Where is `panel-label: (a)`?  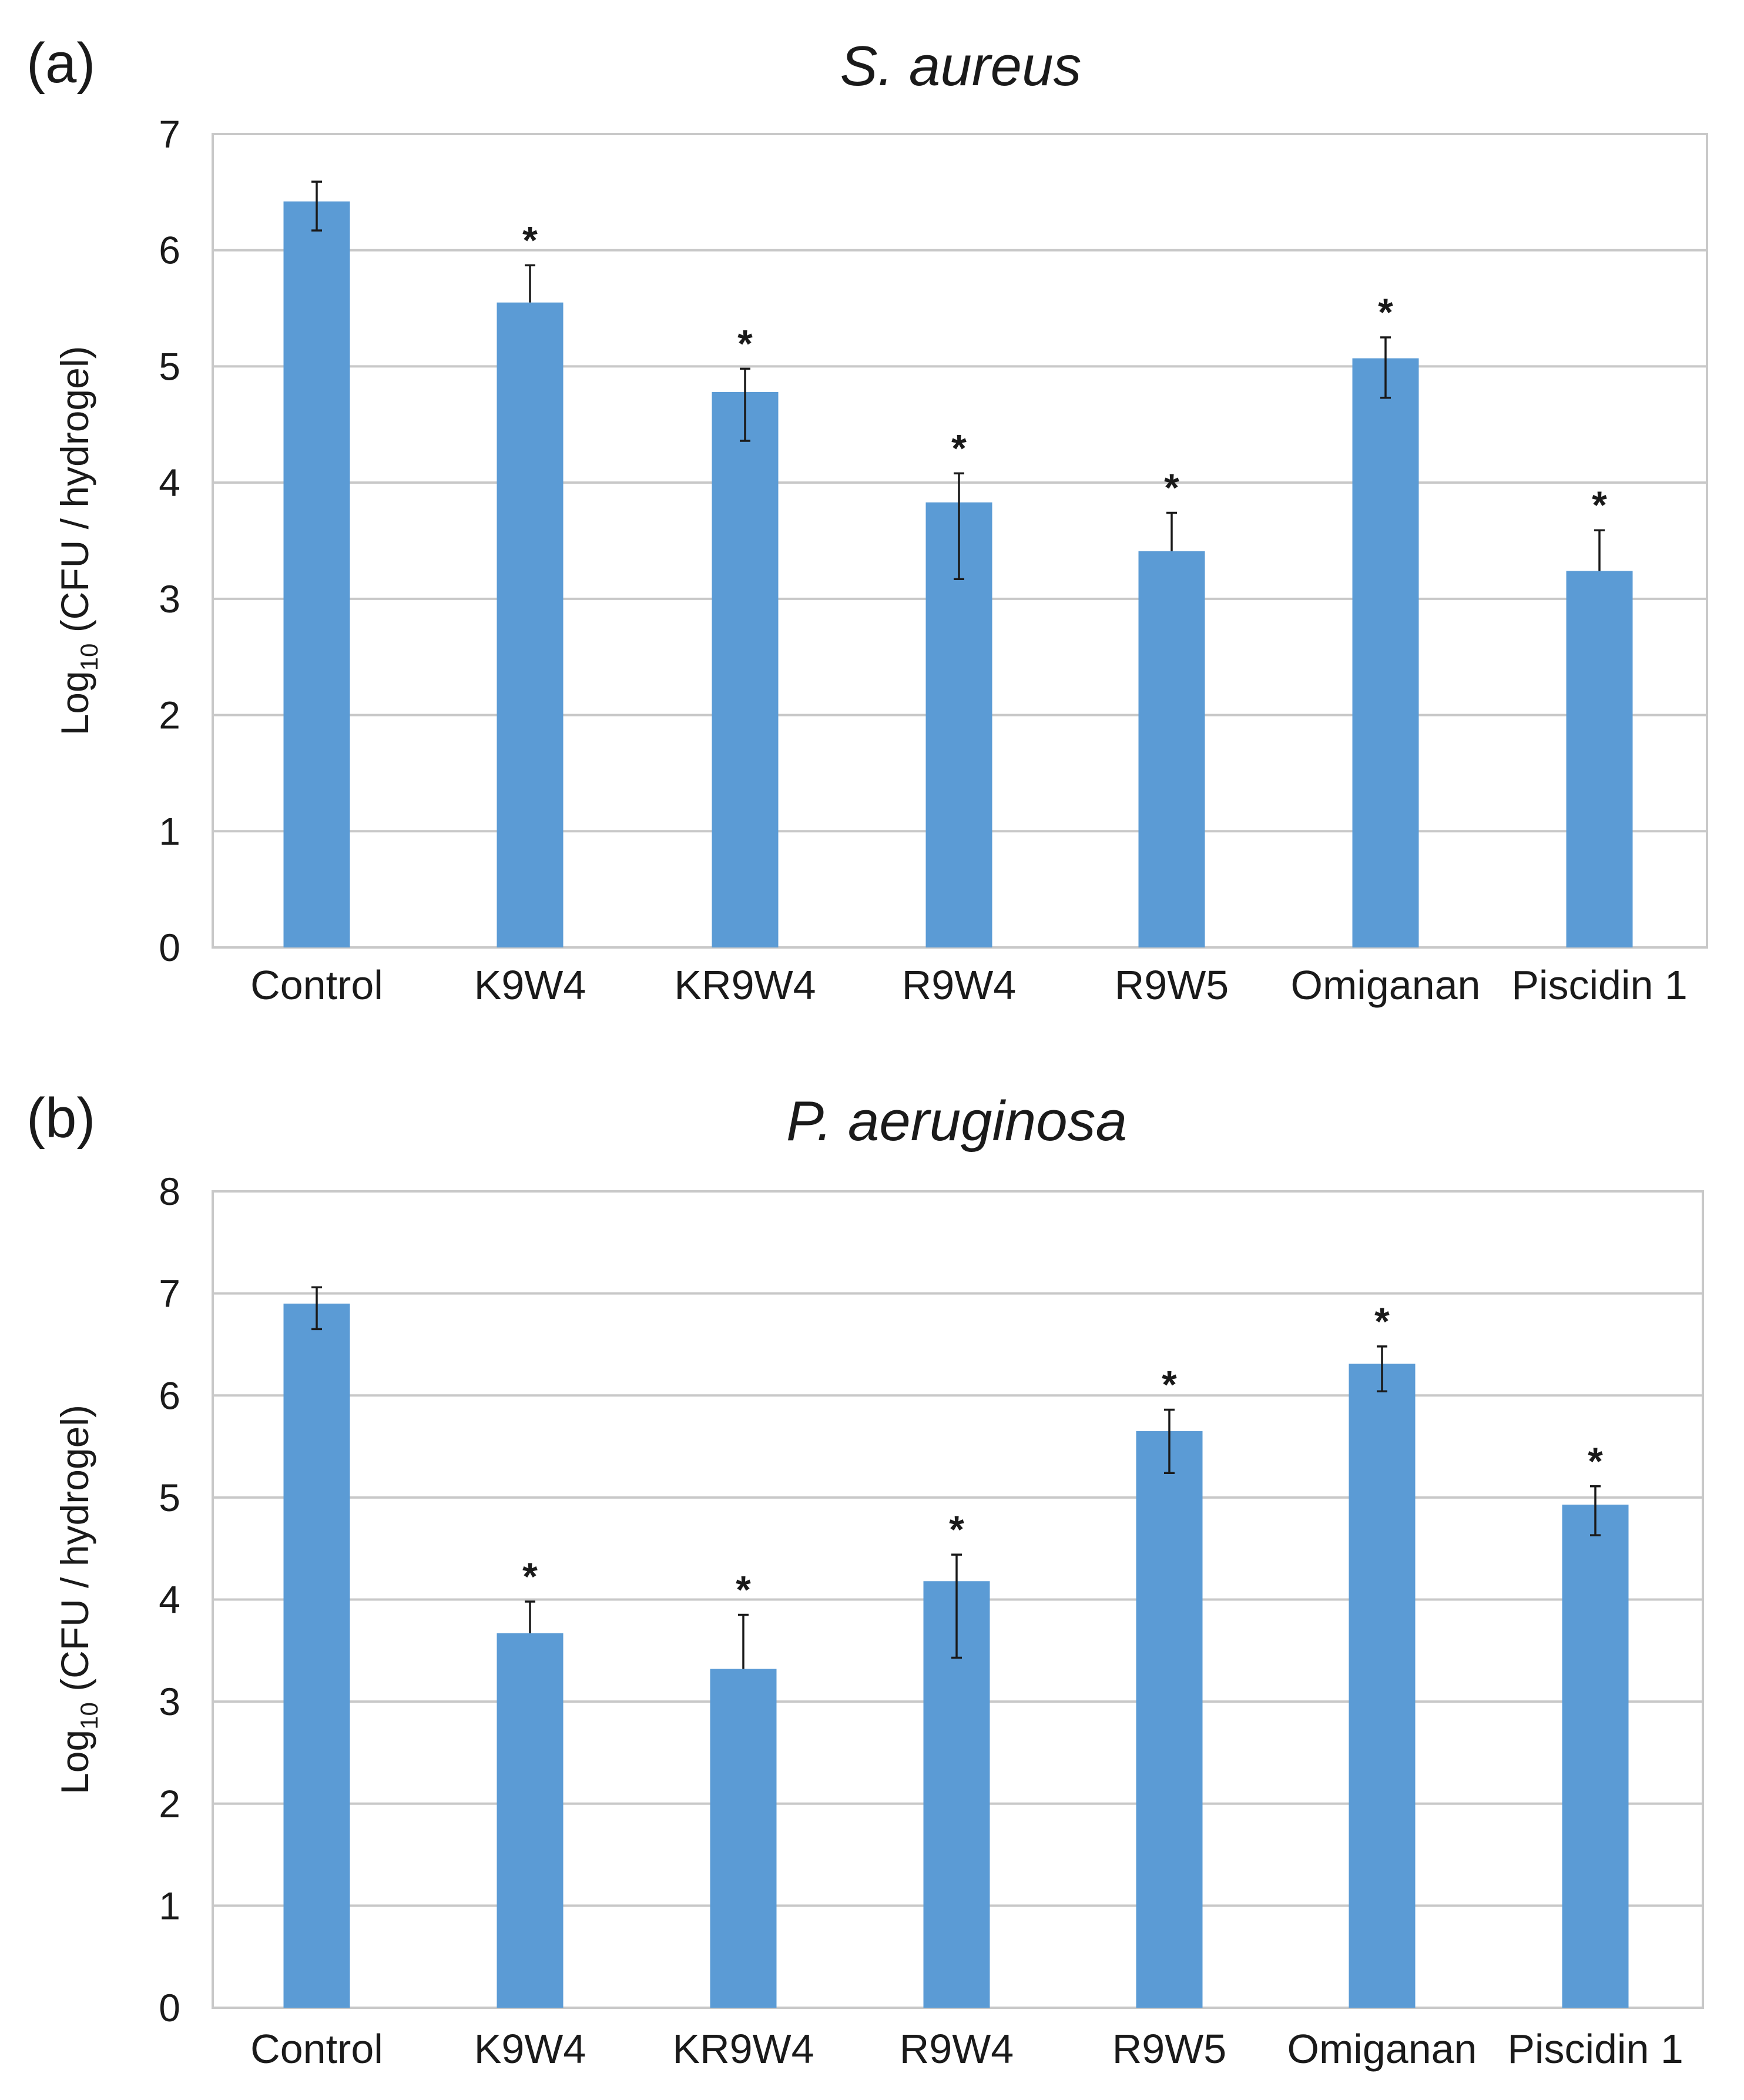 panel-label: (a) is located at coordinates (60, 63).